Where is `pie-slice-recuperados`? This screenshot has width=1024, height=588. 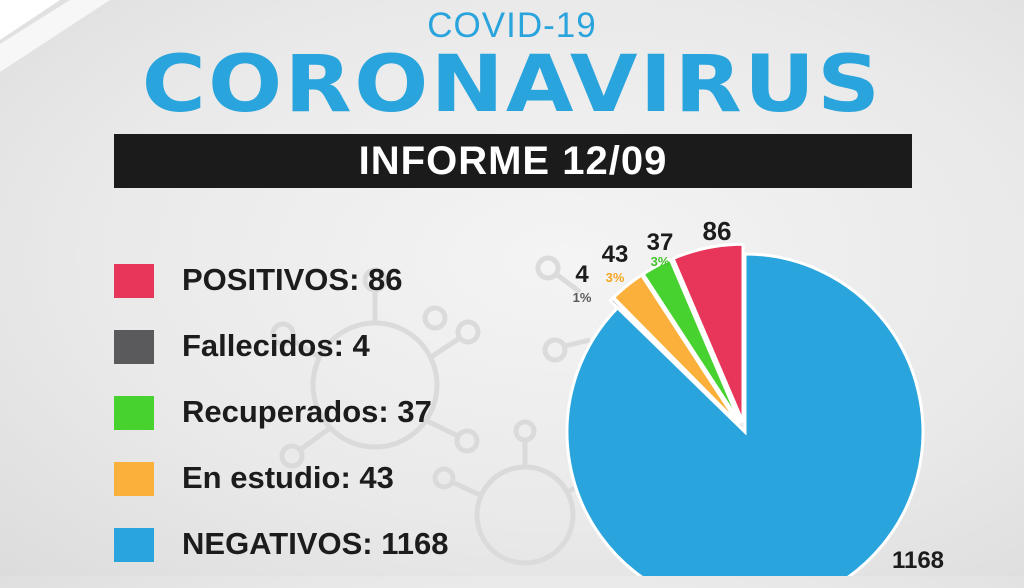 pie-slice-recuperados is located at coordinates (691, 340).